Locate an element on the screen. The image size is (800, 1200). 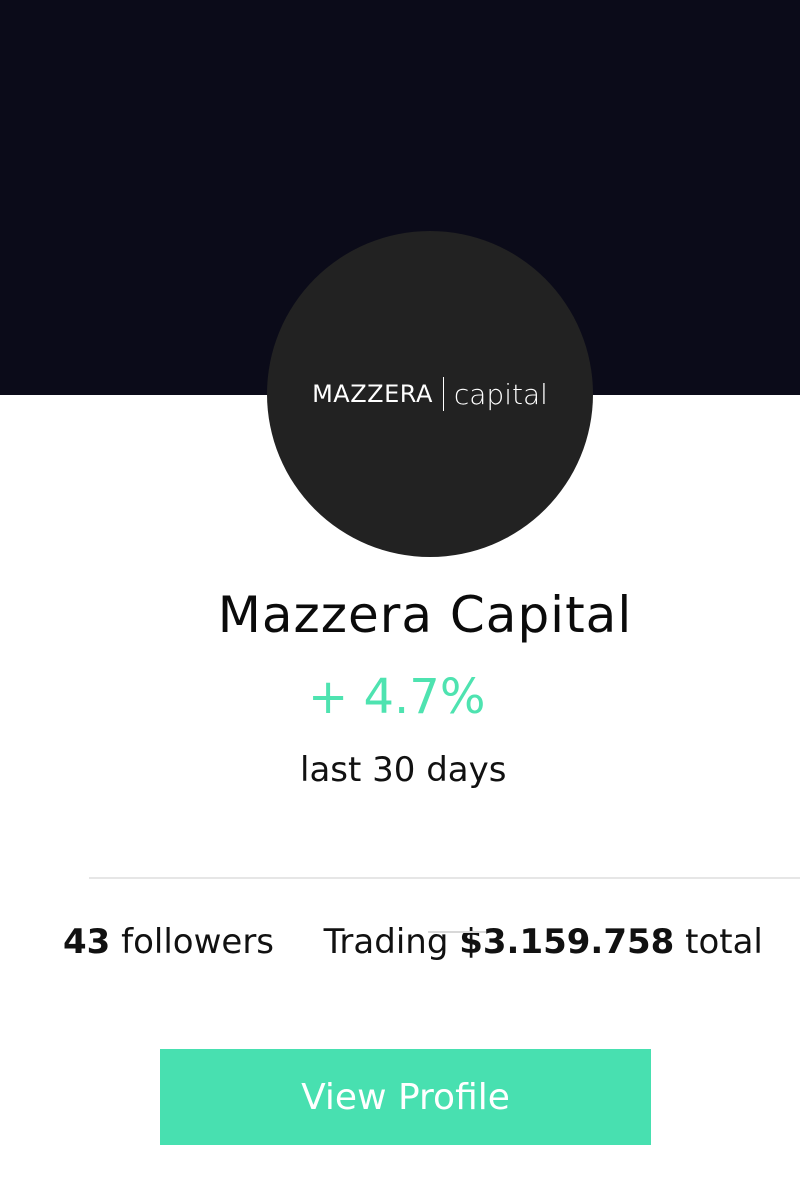
trader-name: Mazzera Capital is located at coordinates (425, 615).